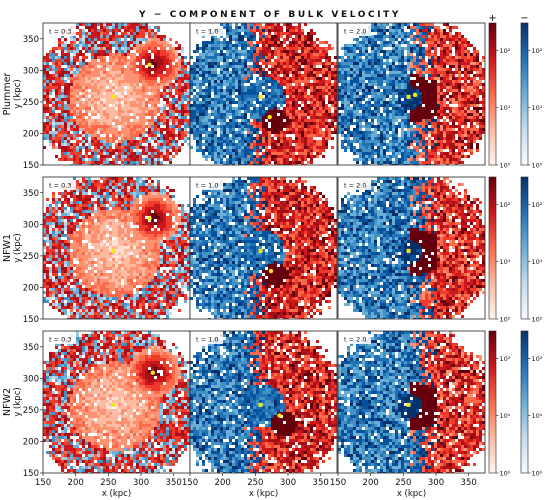  Describe the element at coordinates (207, 32) in the screenshot. I see `time-label: t = 1.0` at that location.